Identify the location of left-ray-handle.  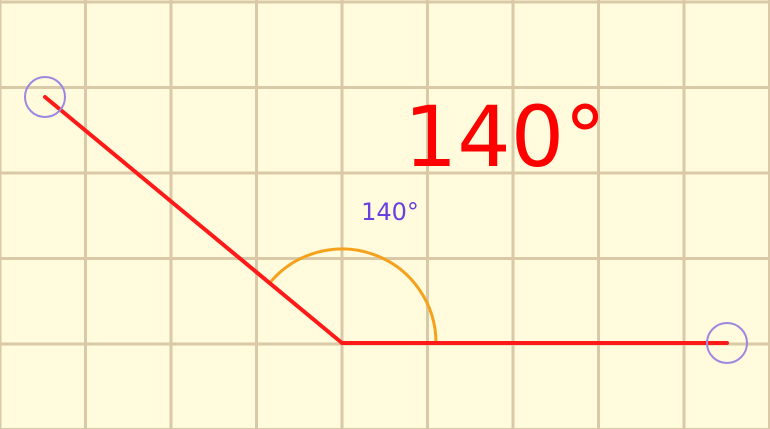
(45, 97).